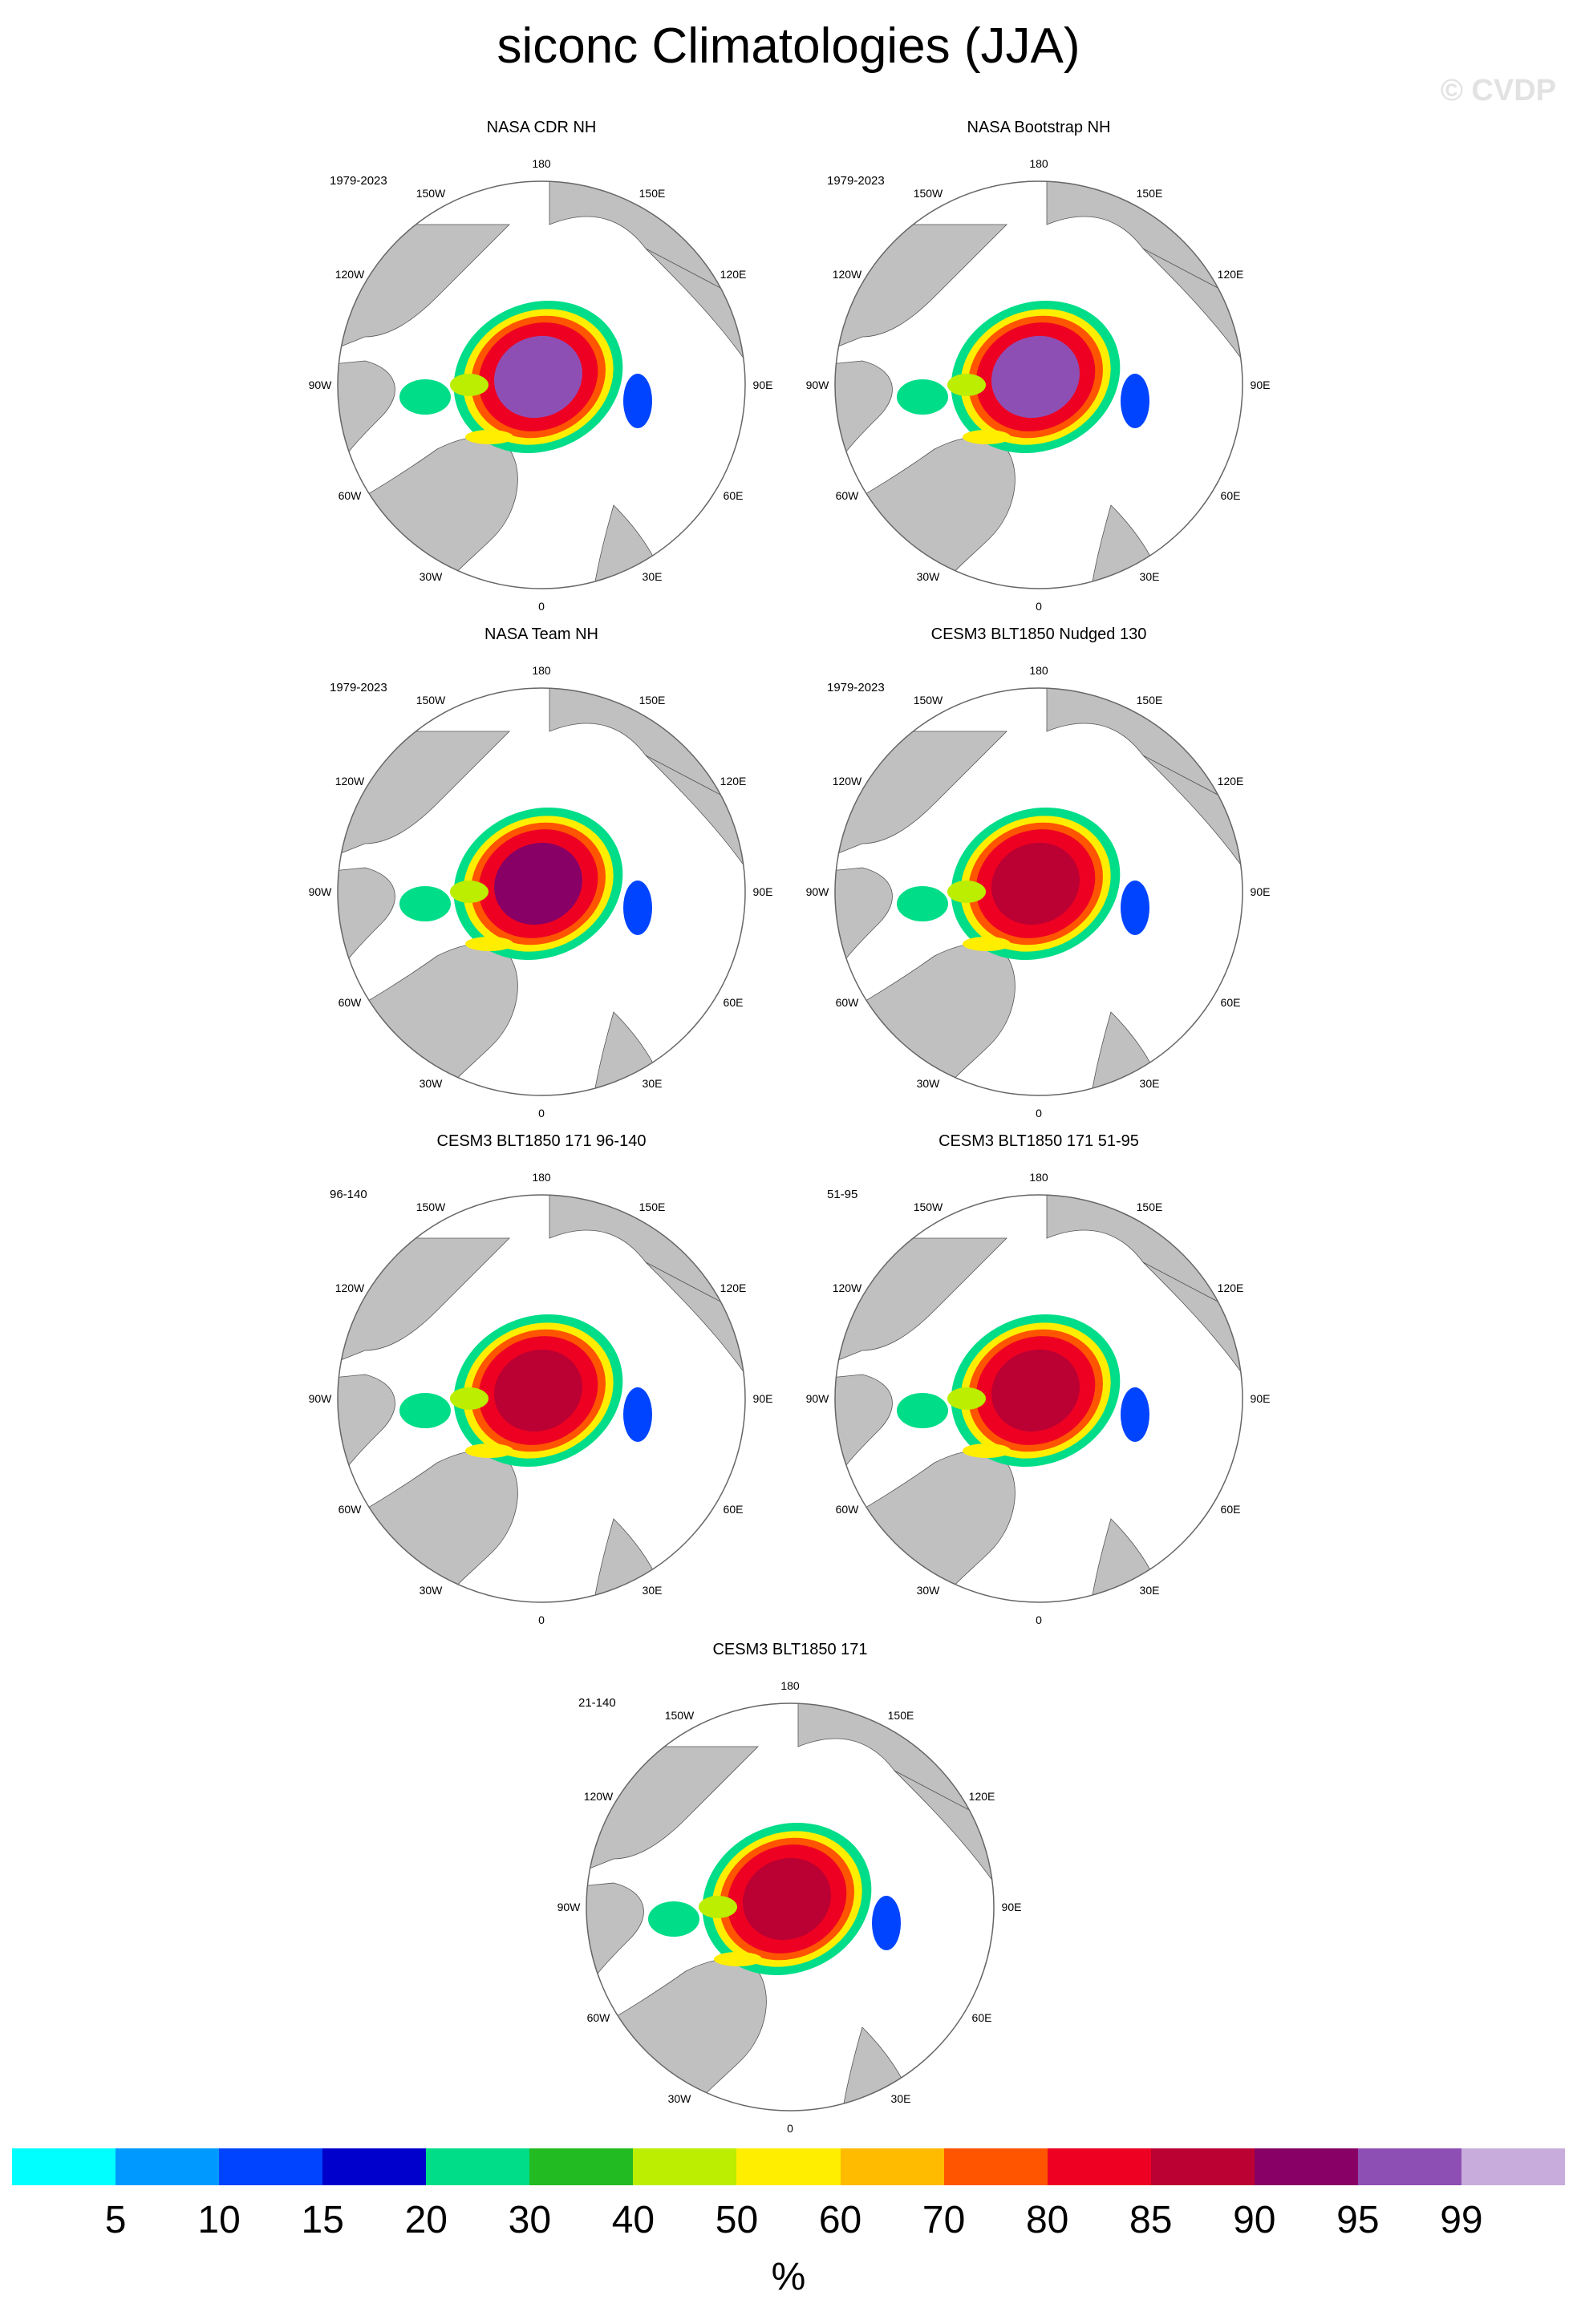  What do you see at coordinates (1038, 1141) in the screenshot?
I see `panel-title: CESM3 BLT1850 171 51-95` at bounding box center [1038, 1141].